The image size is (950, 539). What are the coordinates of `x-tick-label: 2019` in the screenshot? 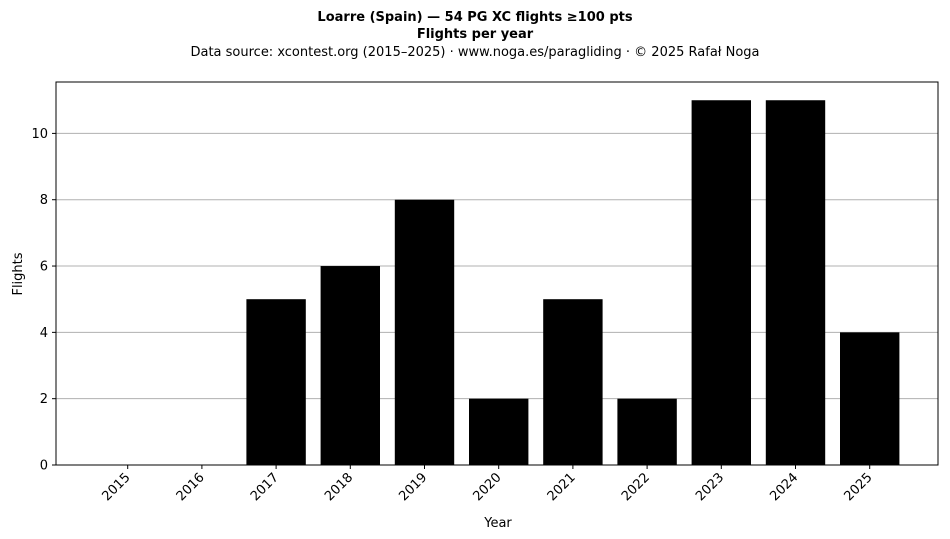 It's located at (413, 487).